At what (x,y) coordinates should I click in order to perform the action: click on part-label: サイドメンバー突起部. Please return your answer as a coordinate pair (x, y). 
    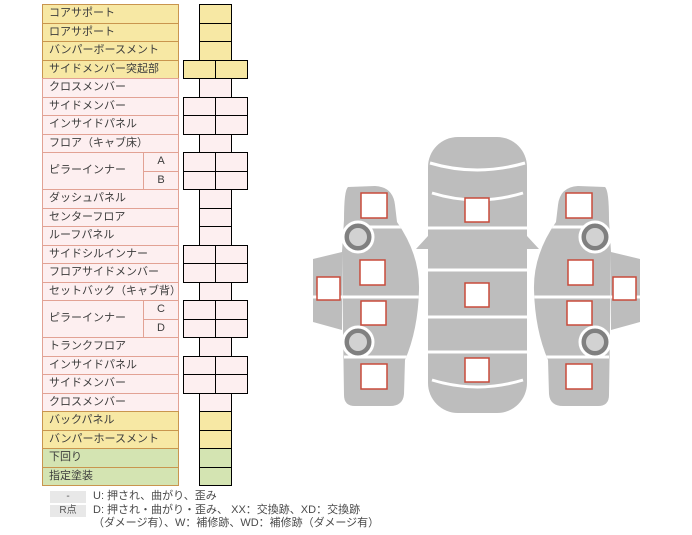
    Looking at the image, I should click on (110, 69).